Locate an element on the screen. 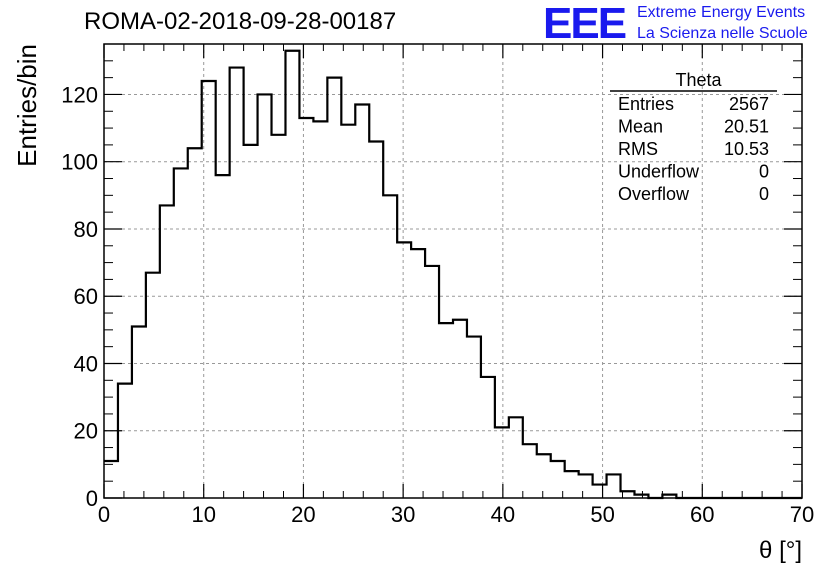 Image resolution: width=836 pixels, height=572 pixels. x-tick-label: 20 is located at coordinates (303, 514).